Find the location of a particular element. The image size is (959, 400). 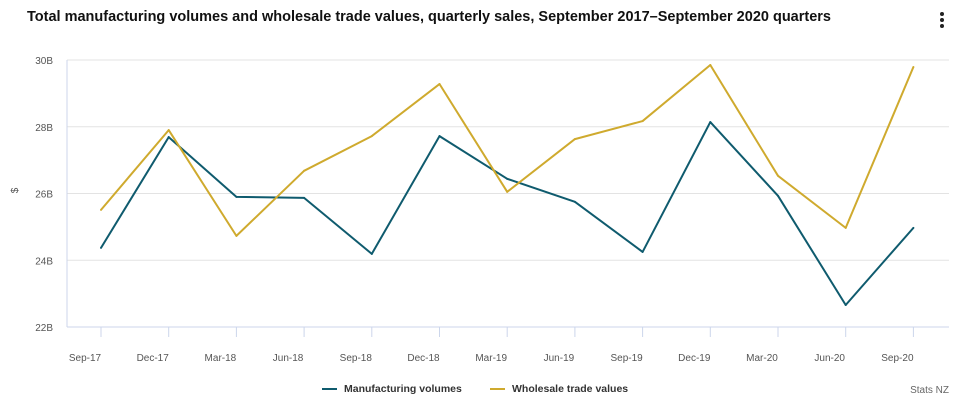

x-tick-label: Dec-17 is located at coordinates (153, 358).